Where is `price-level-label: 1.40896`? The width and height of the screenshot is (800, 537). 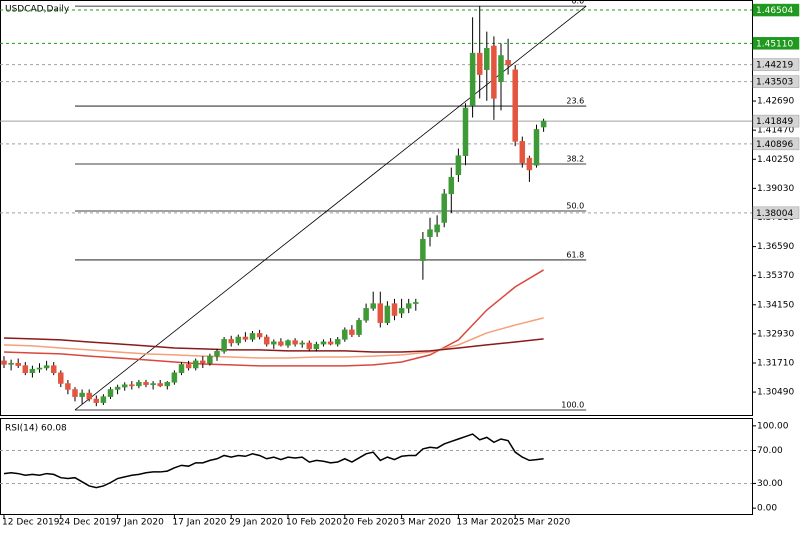
price-level-label: 1.40896 is located at coordinates (774, 145).